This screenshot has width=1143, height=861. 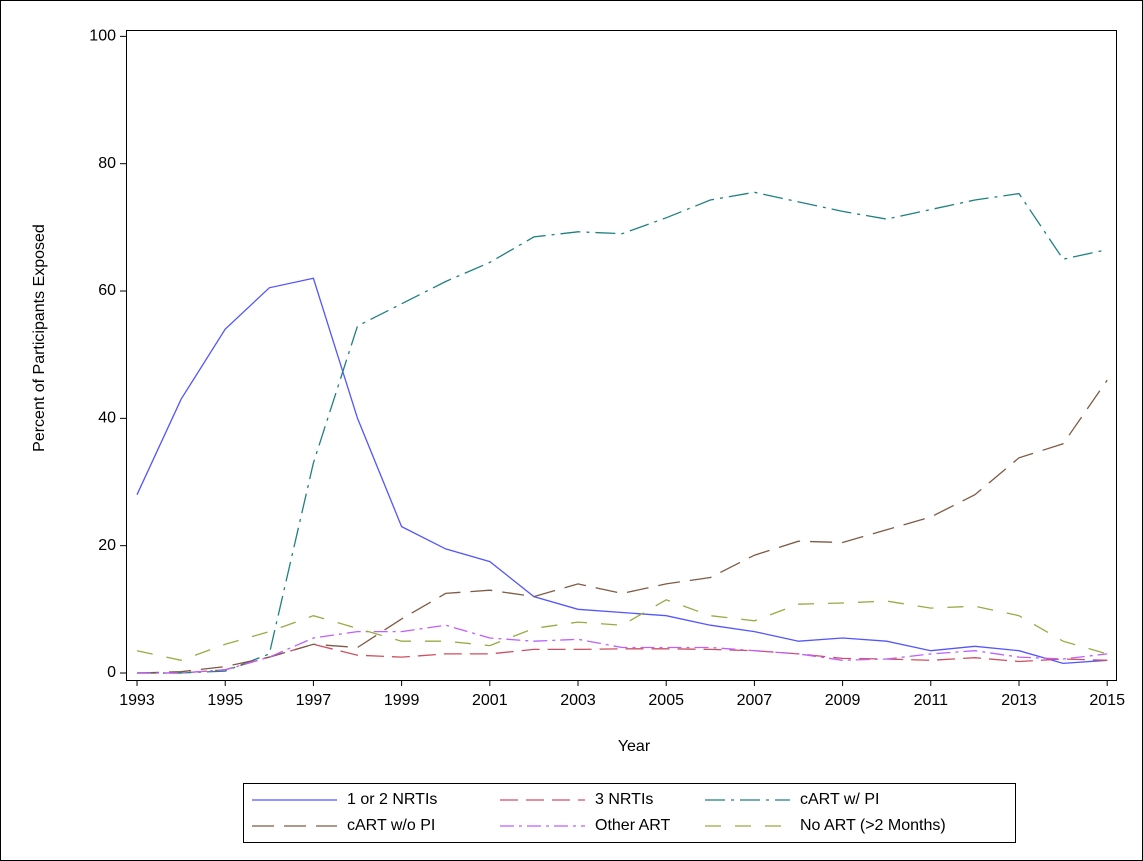 I want to click on x-tick-label: 1999, so click(x=402, y=700).